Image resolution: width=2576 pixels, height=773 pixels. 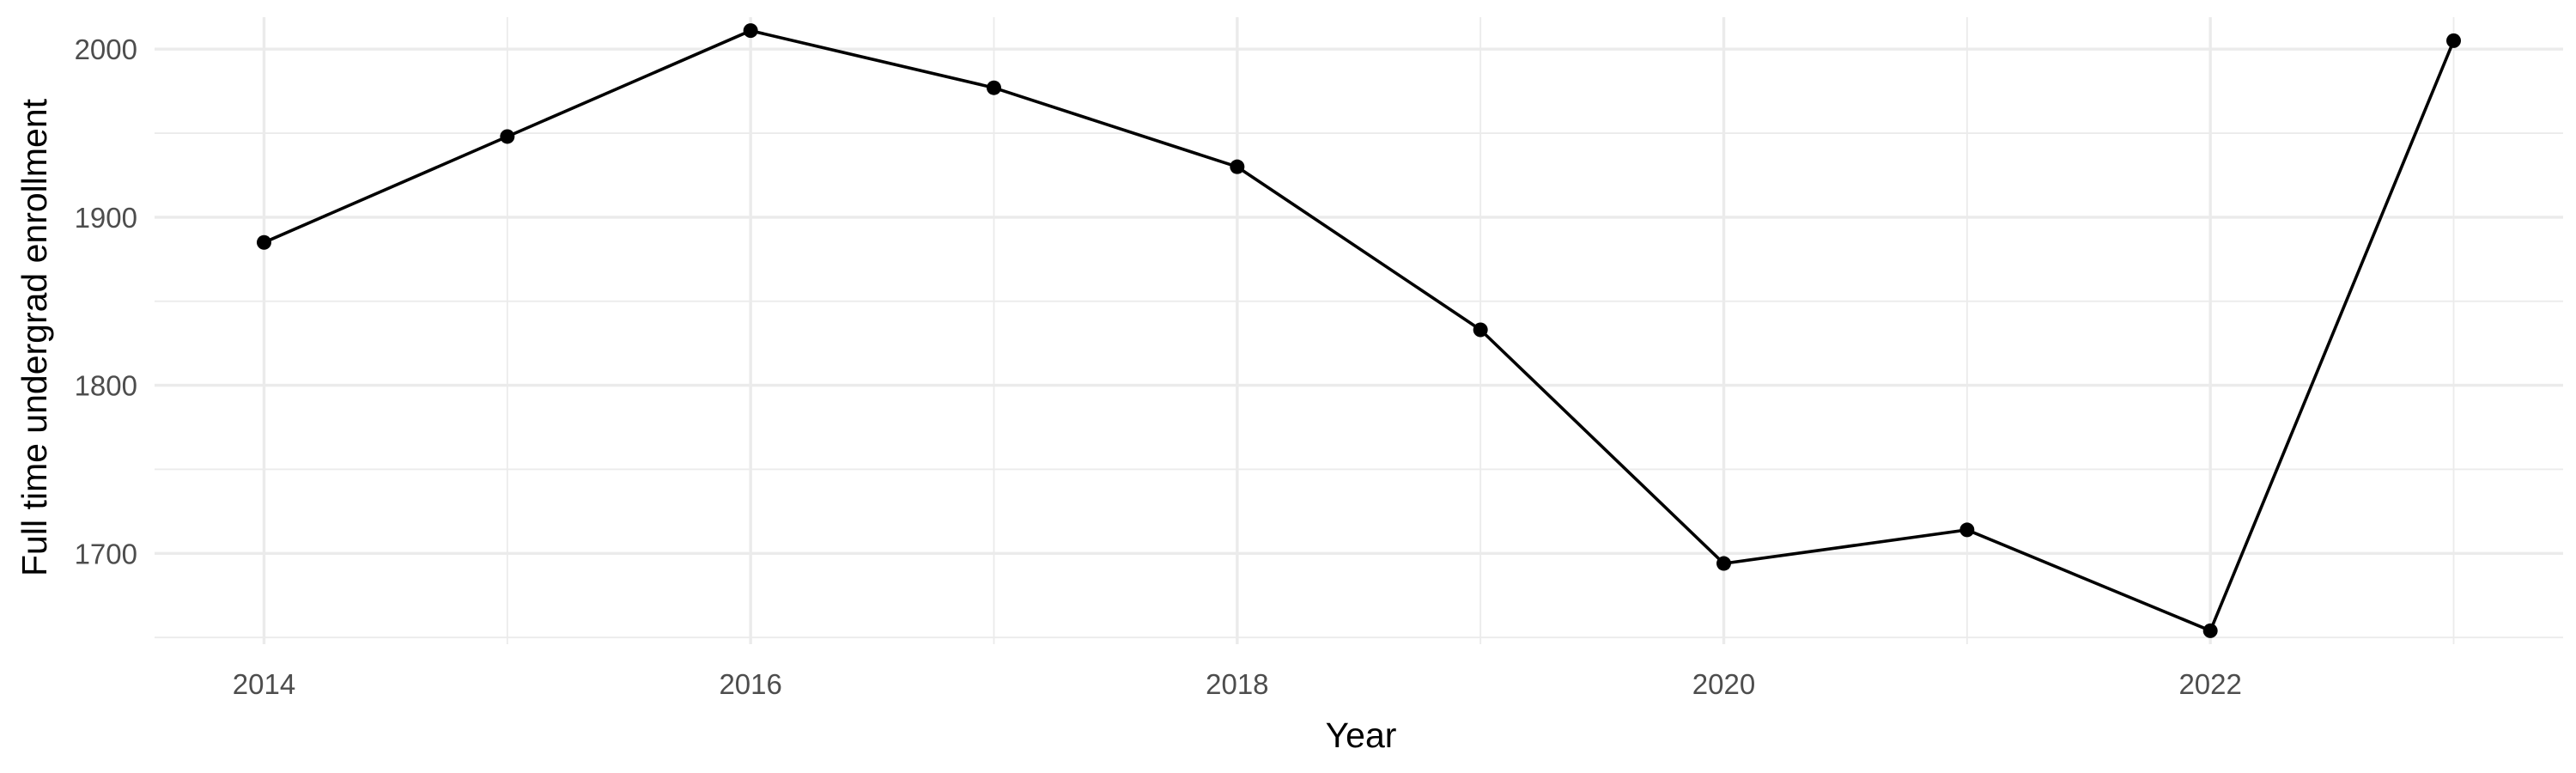 I want to click on x-tick-label-2016: 2016, so click(x=750, y=684).